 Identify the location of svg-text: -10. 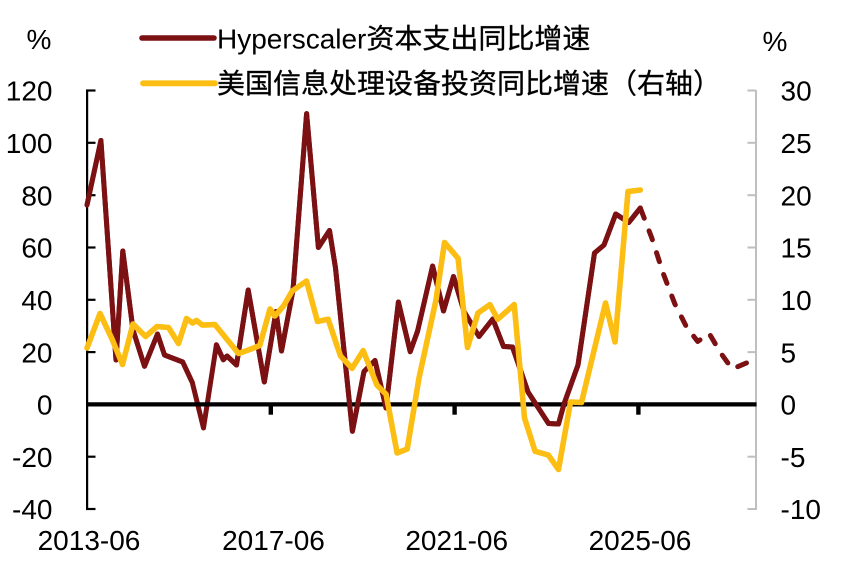
(801, 509).